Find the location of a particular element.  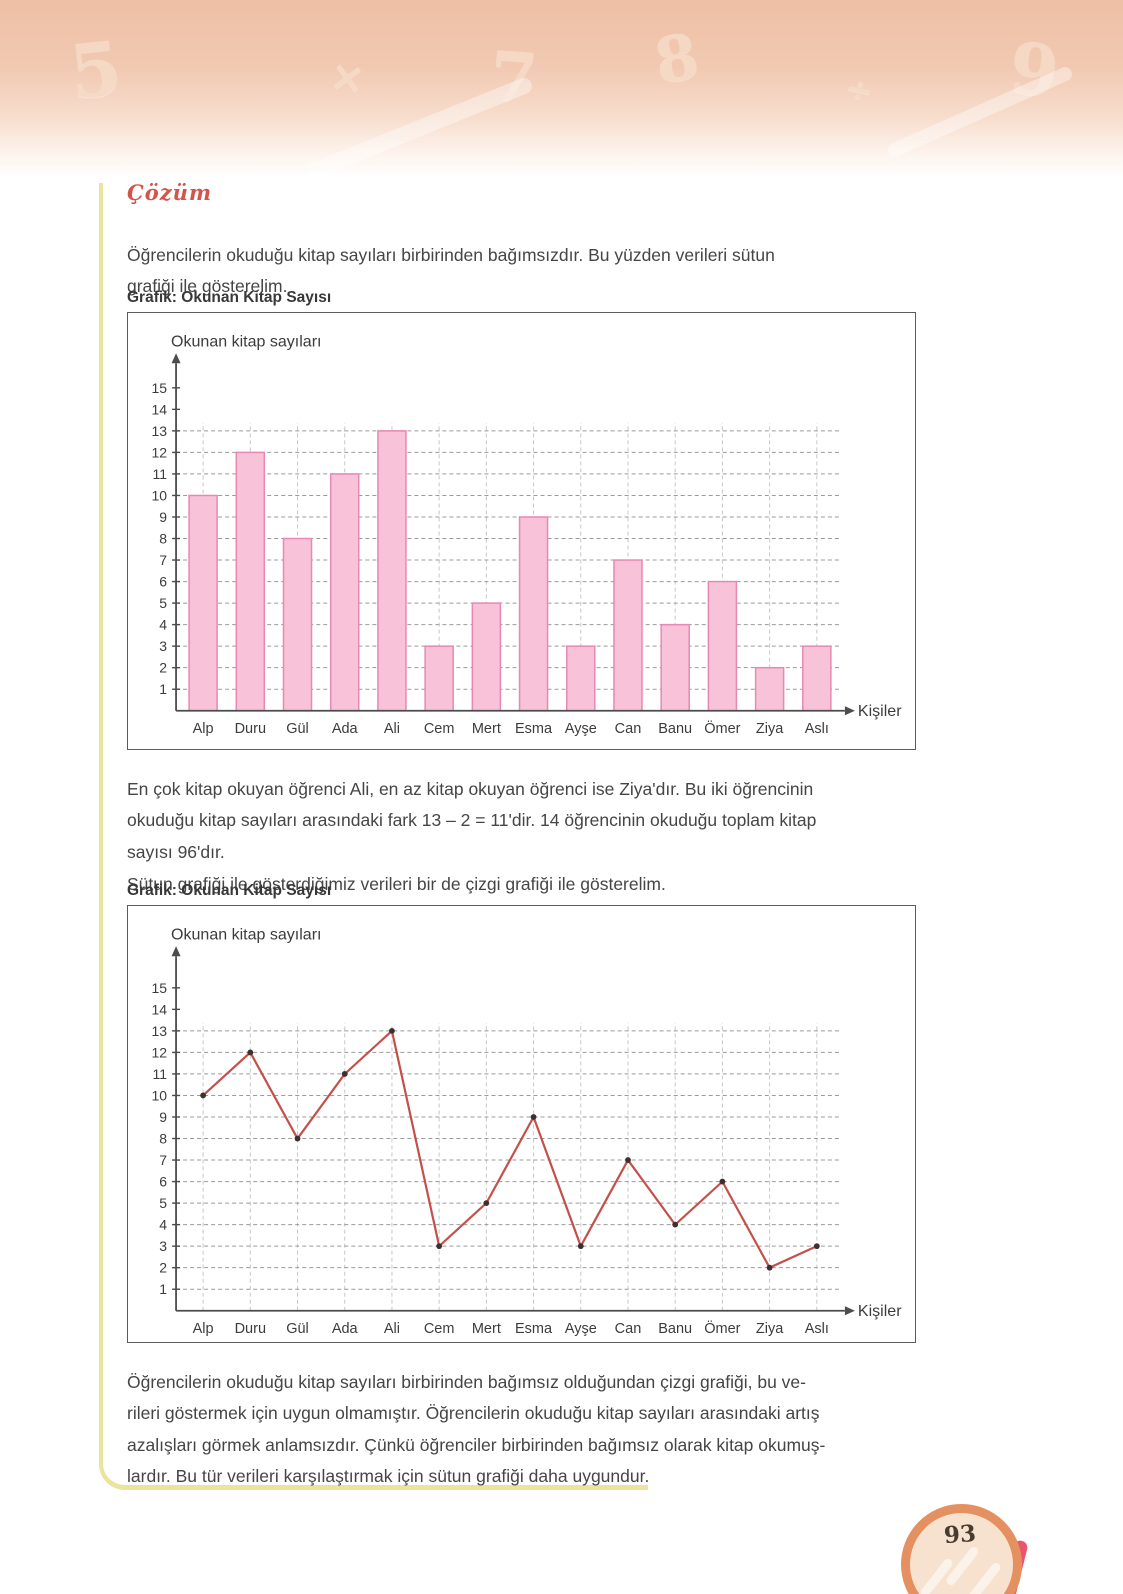

bar-Ziya is located at coordinates (769, 689).